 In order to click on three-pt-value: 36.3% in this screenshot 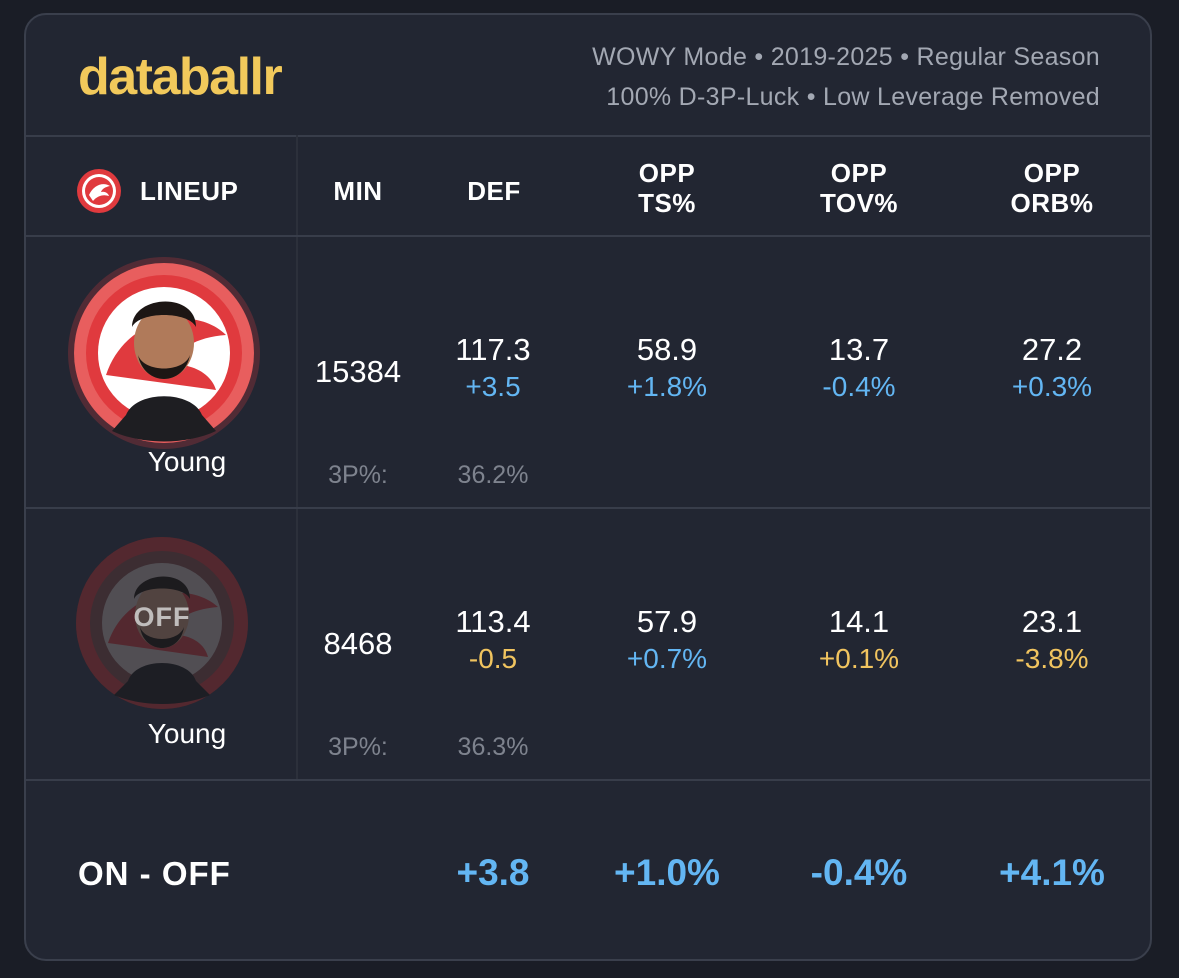, I will do `click(493, 747)`.